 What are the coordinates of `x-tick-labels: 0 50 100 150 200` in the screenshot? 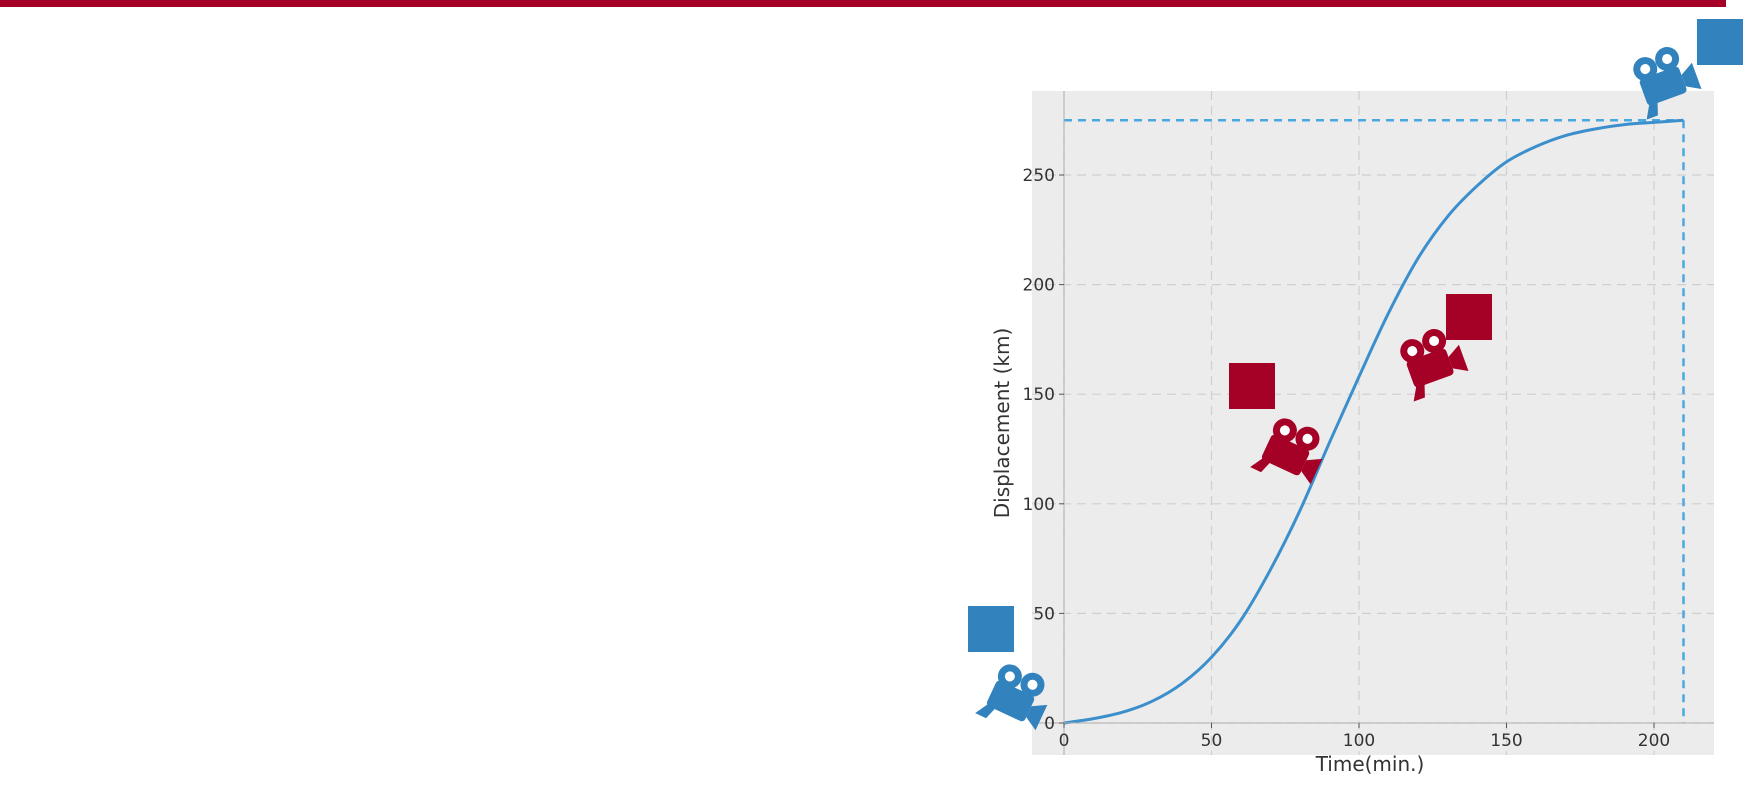 It's located at (1364, 737).